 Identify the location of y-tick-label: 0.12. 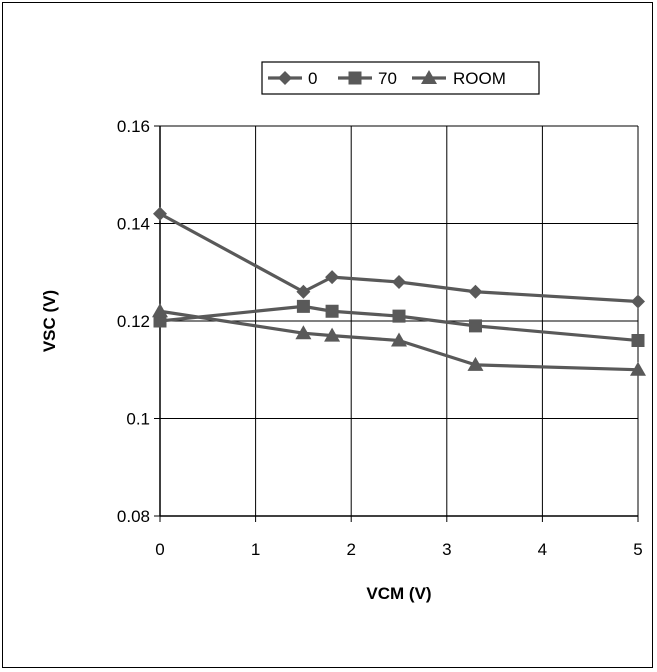
(133, 321).